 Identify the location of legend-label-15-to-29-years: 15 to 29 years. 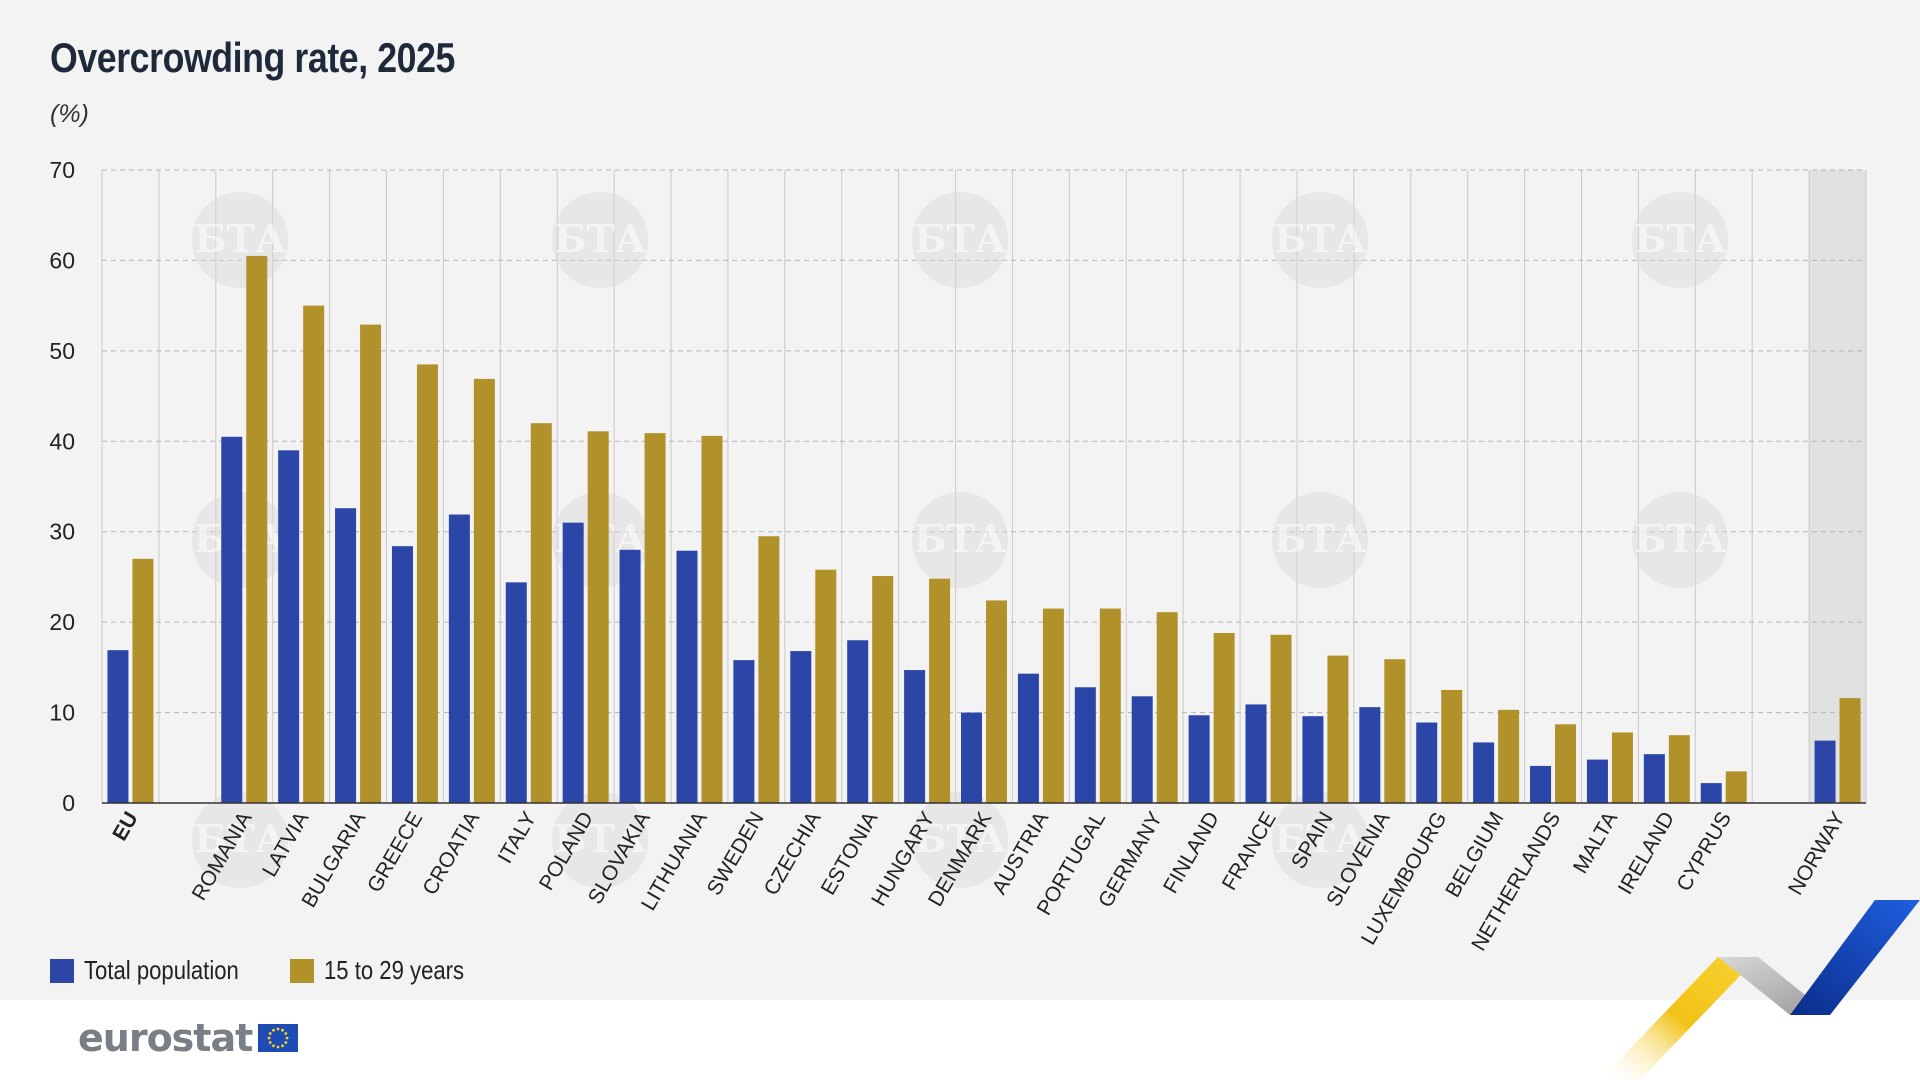
(394, 970).